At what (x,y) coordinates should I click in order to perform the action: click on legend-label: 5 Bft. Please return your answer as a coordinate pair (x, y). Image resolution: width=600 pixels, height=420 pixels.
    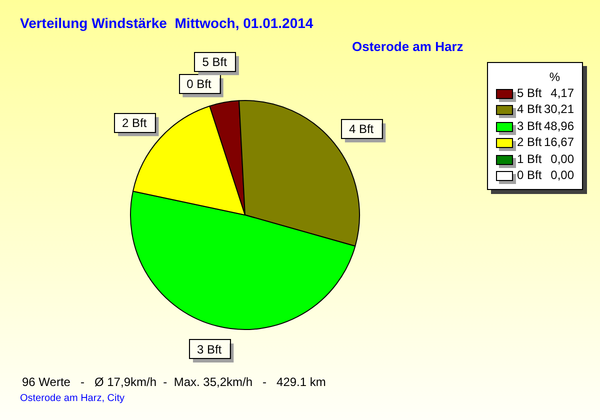
    Looking at the image, I should click on (529, 93).